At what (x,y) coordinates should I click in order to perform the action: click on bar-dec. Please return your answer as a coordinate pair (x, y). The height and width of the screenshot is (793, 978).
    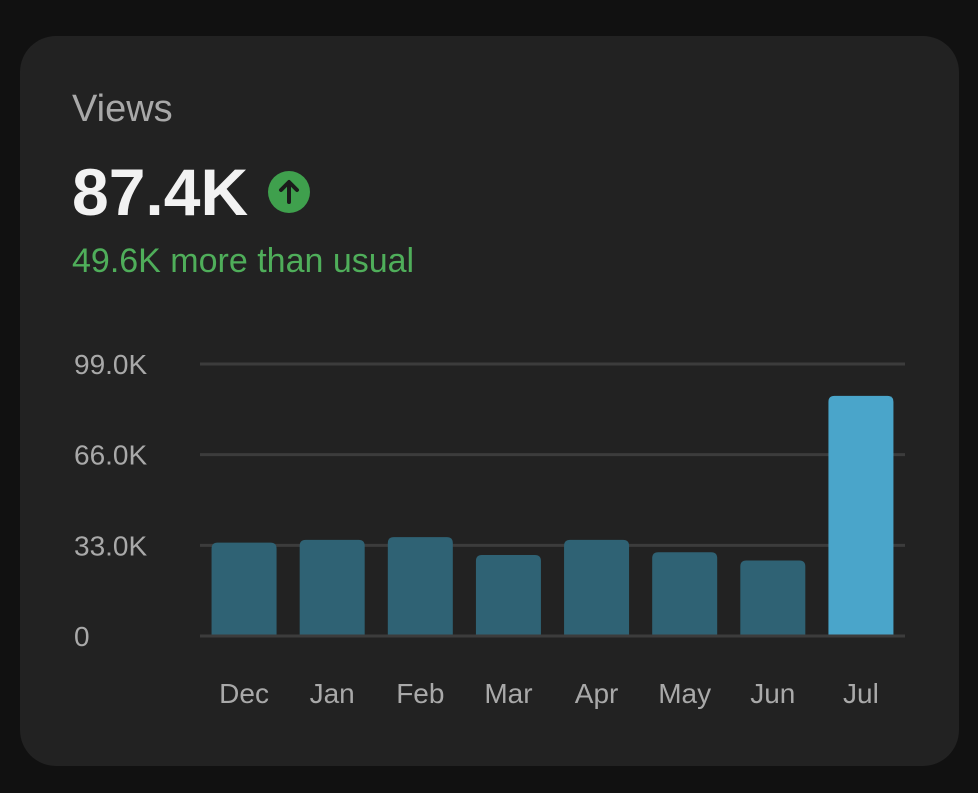
    Looking at the image, I should click on (244, 589).